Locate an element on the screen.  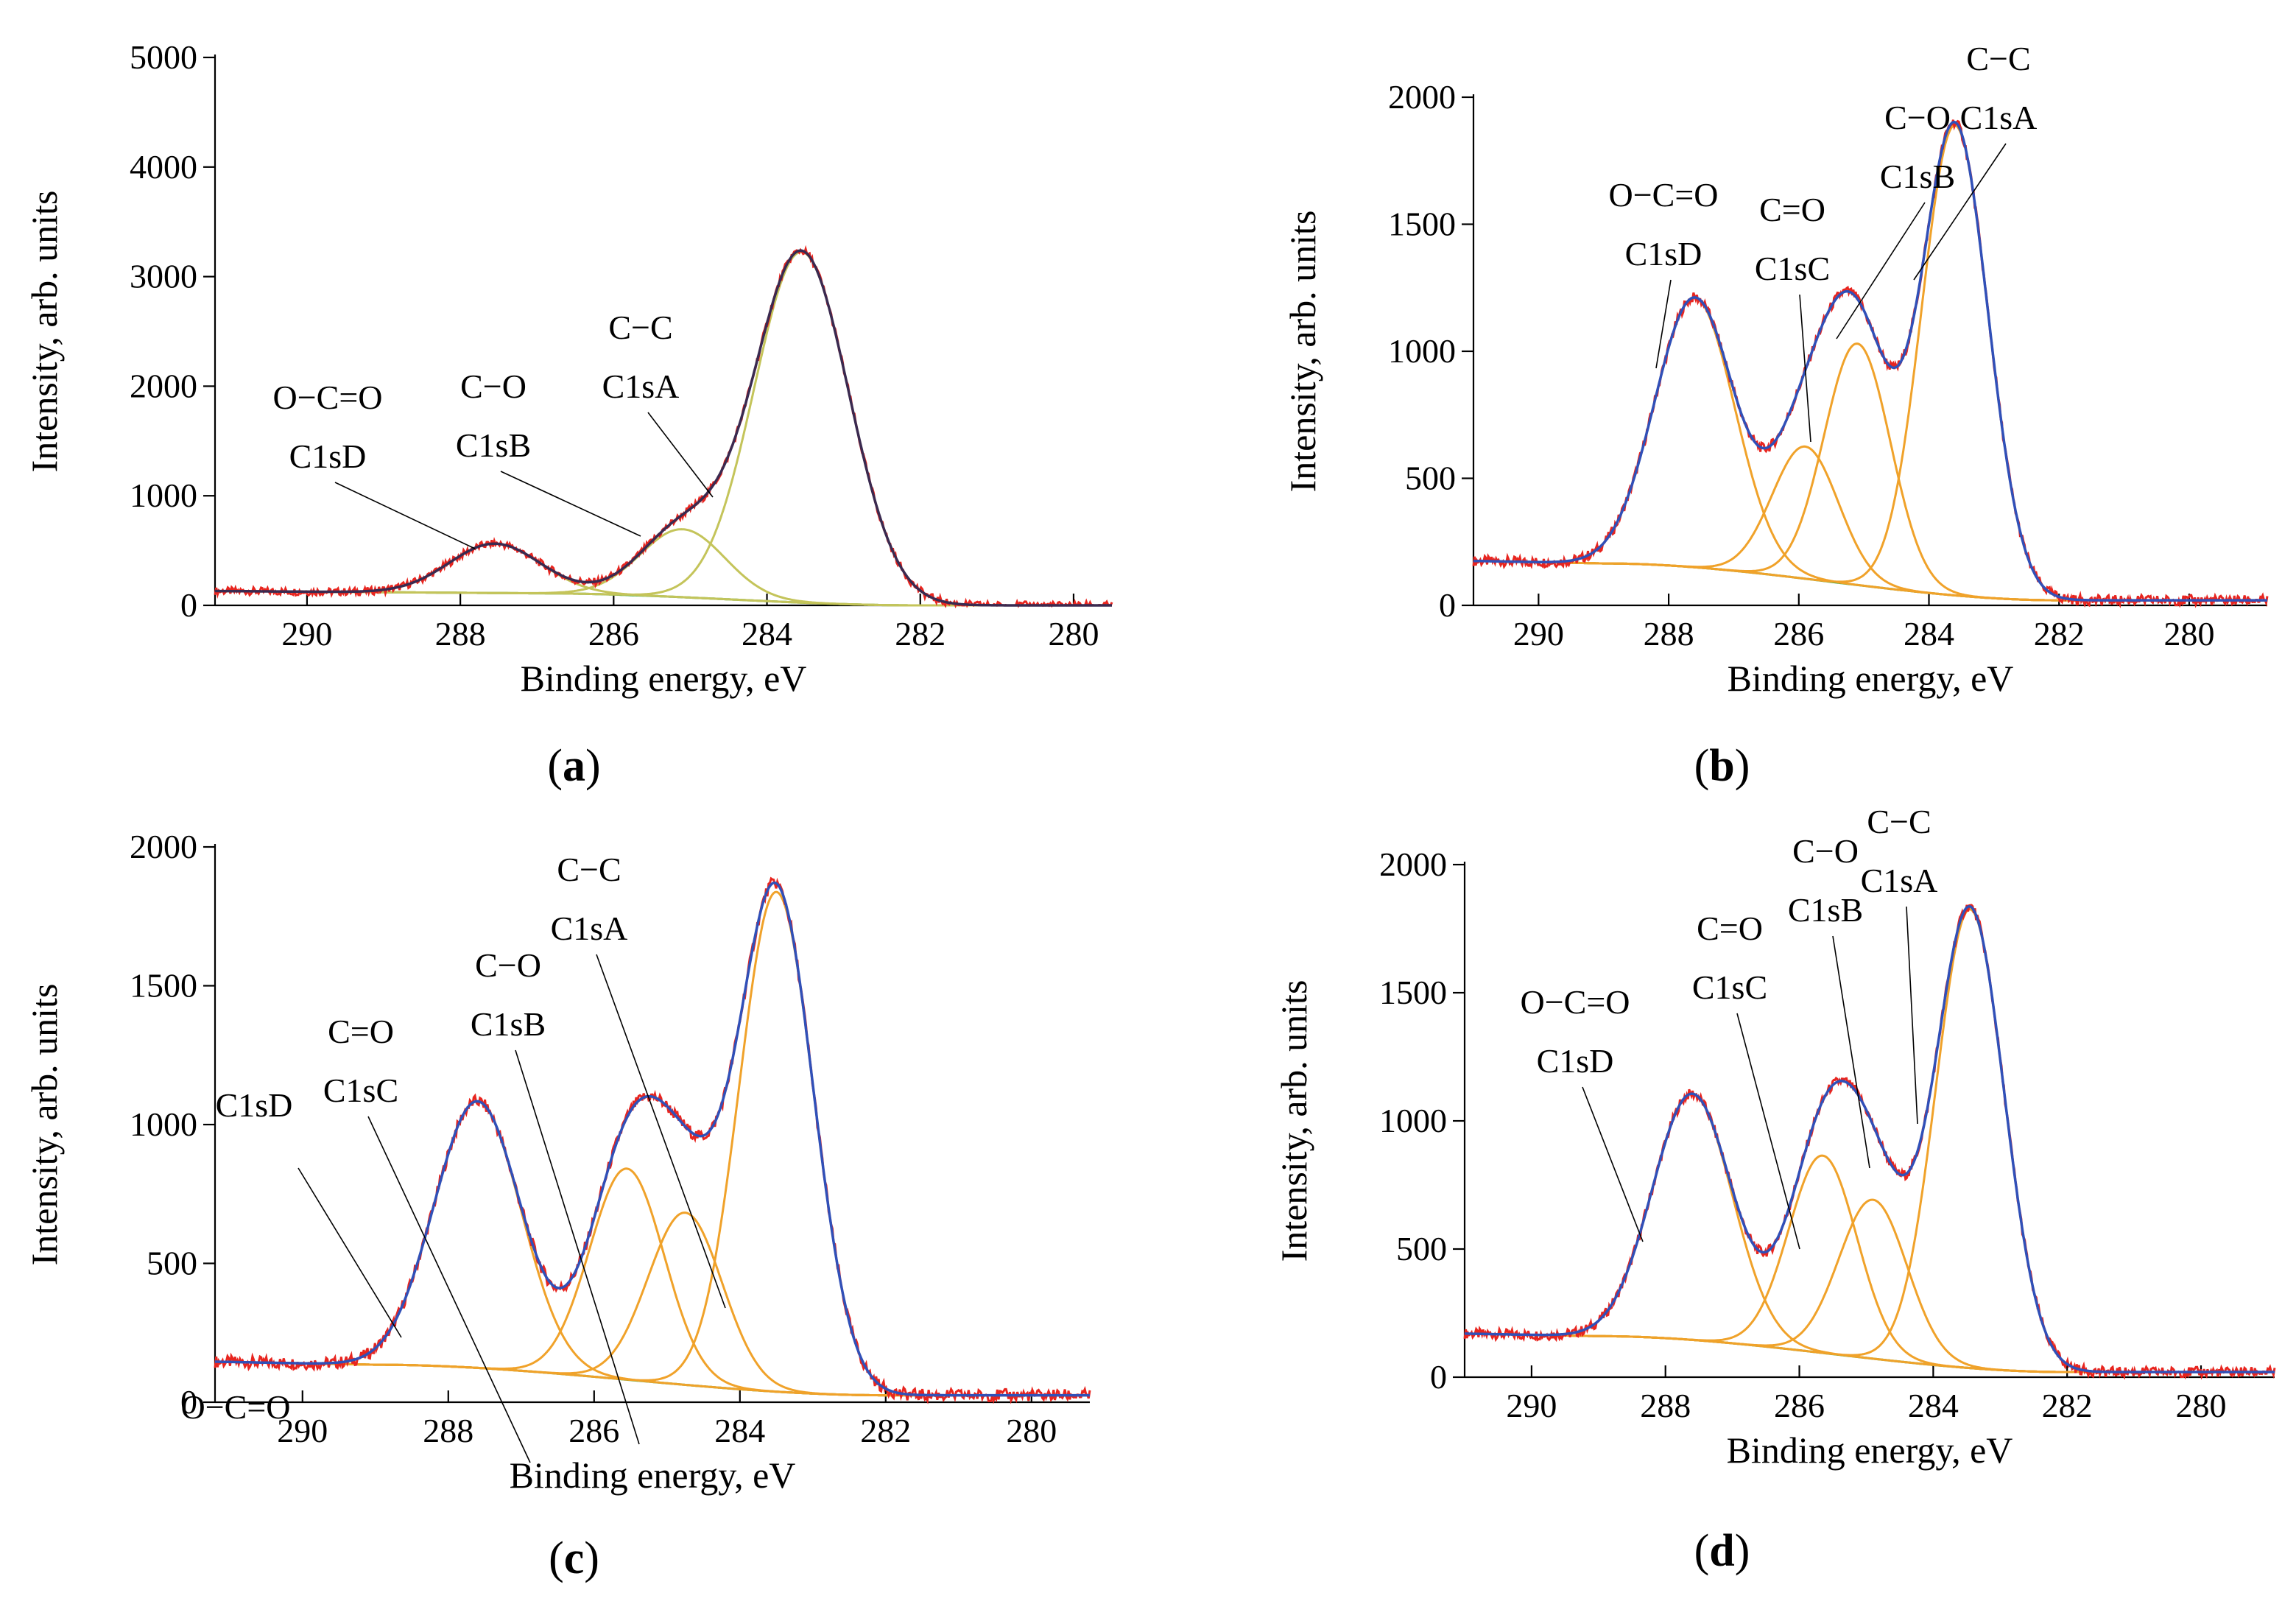
background-line is located at coordinates (663, 598).